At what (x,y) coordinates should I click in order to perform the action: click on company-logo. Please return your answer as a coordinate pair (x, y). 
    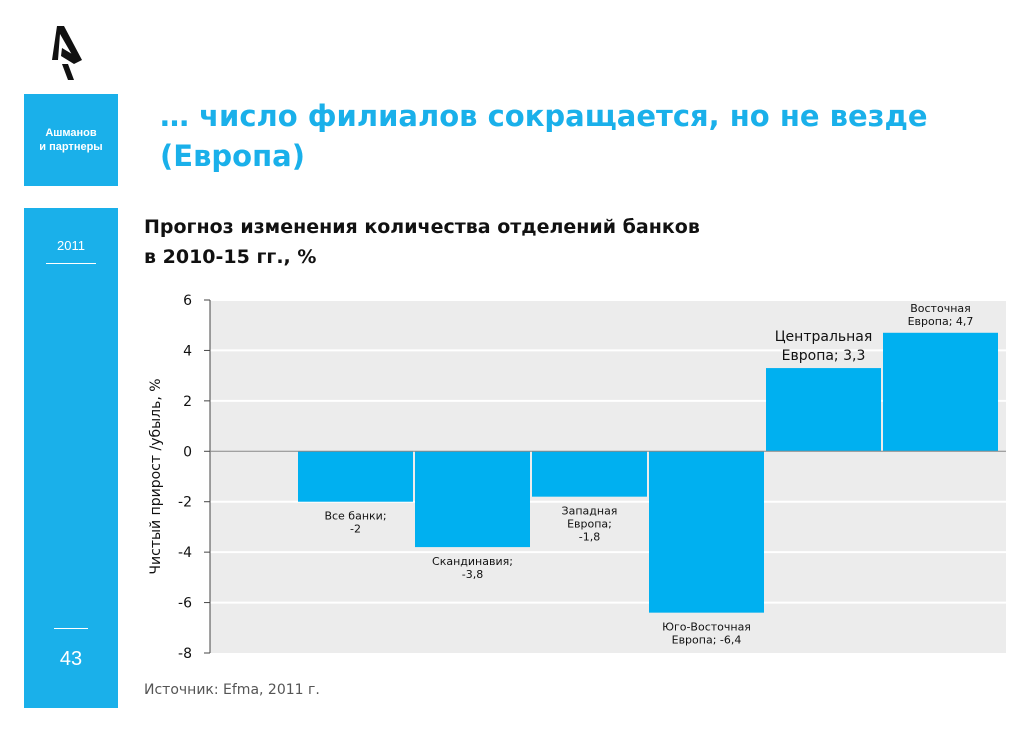
    Looking at the image, I should click on (68, 54).